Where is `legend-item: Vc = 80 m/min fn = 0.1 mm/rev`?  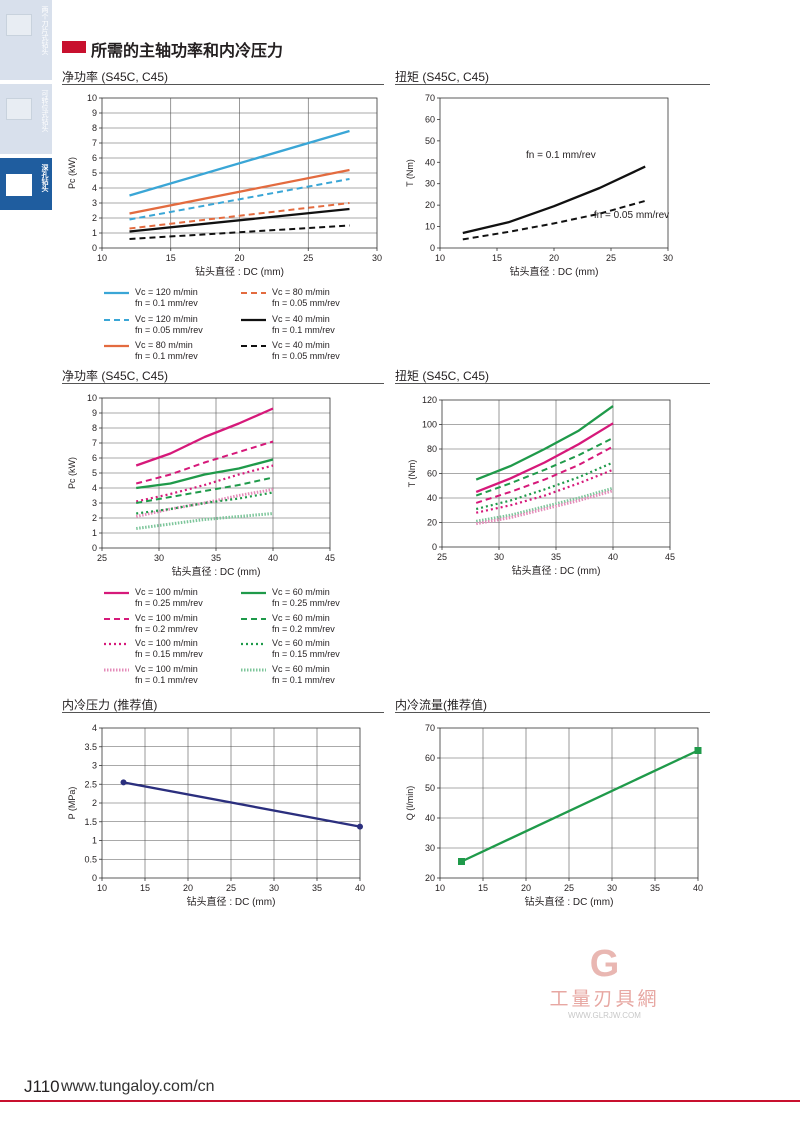
legend-item: Vc = 80 m/min fn = 0.1 mm/rev is located at coordinates (178, 352).